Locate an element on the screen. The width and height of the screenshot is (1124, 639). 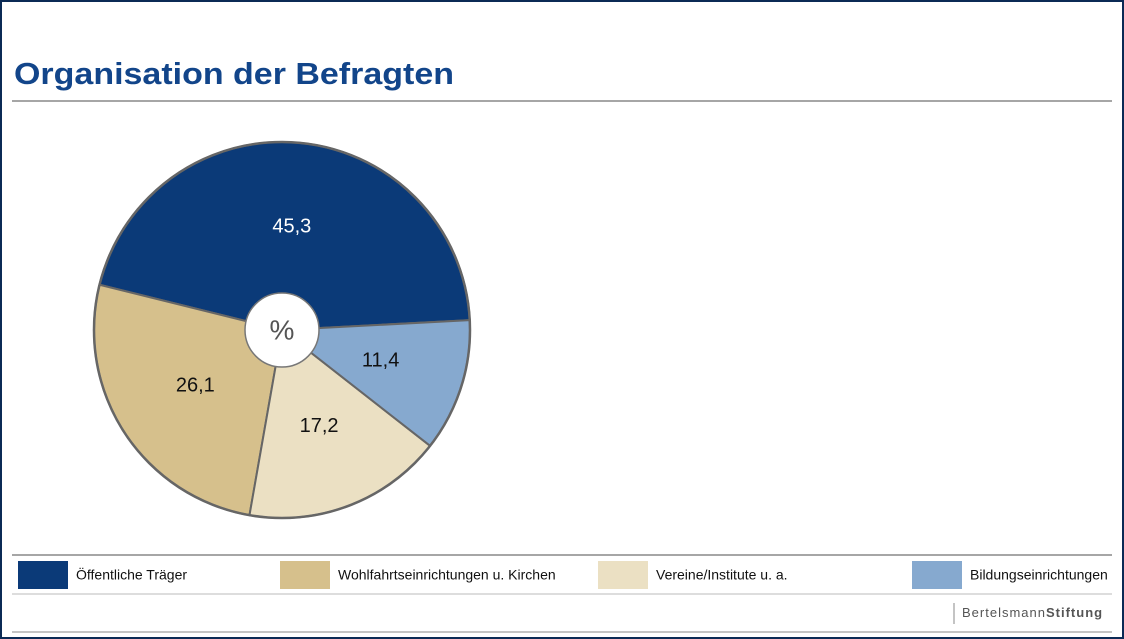
footer-brand: BertelsmannStiftung is located at coordinates (1032, 612).